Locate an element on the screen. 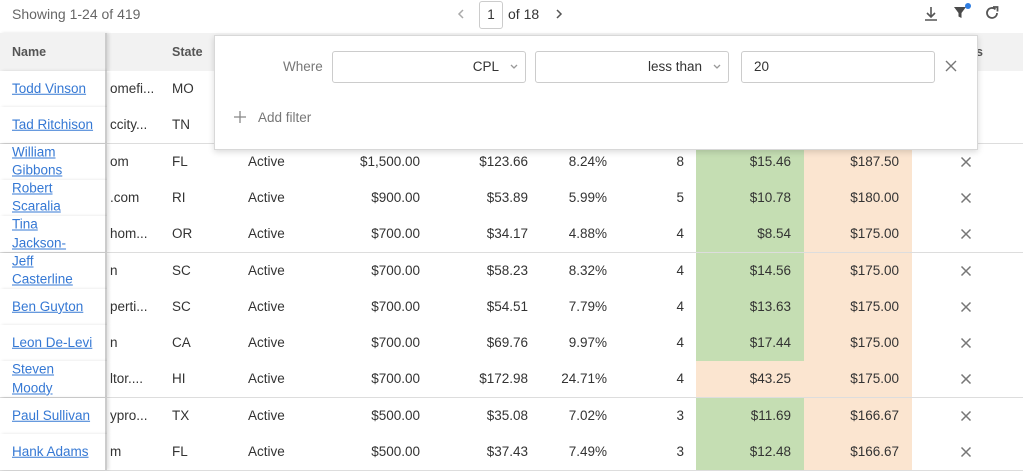 The width and height of the screenshot is (1023, 471). prev-page is located at coordinates (461, 14).